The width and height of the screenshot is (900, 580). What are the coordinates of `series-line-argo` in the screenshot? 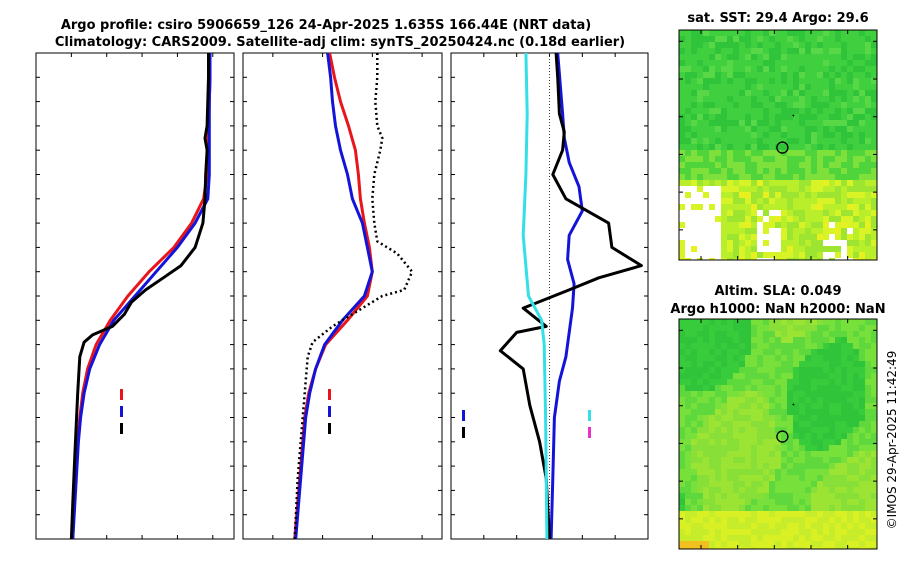 It's located at (139, 296).